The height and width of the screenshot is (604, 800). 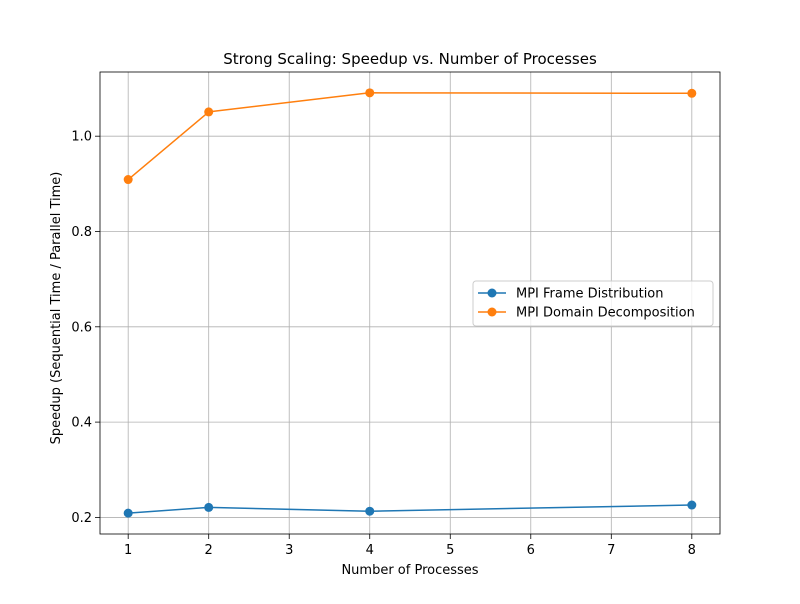 I want to click on x-tick-label: 7, so click(x=611, y=550).